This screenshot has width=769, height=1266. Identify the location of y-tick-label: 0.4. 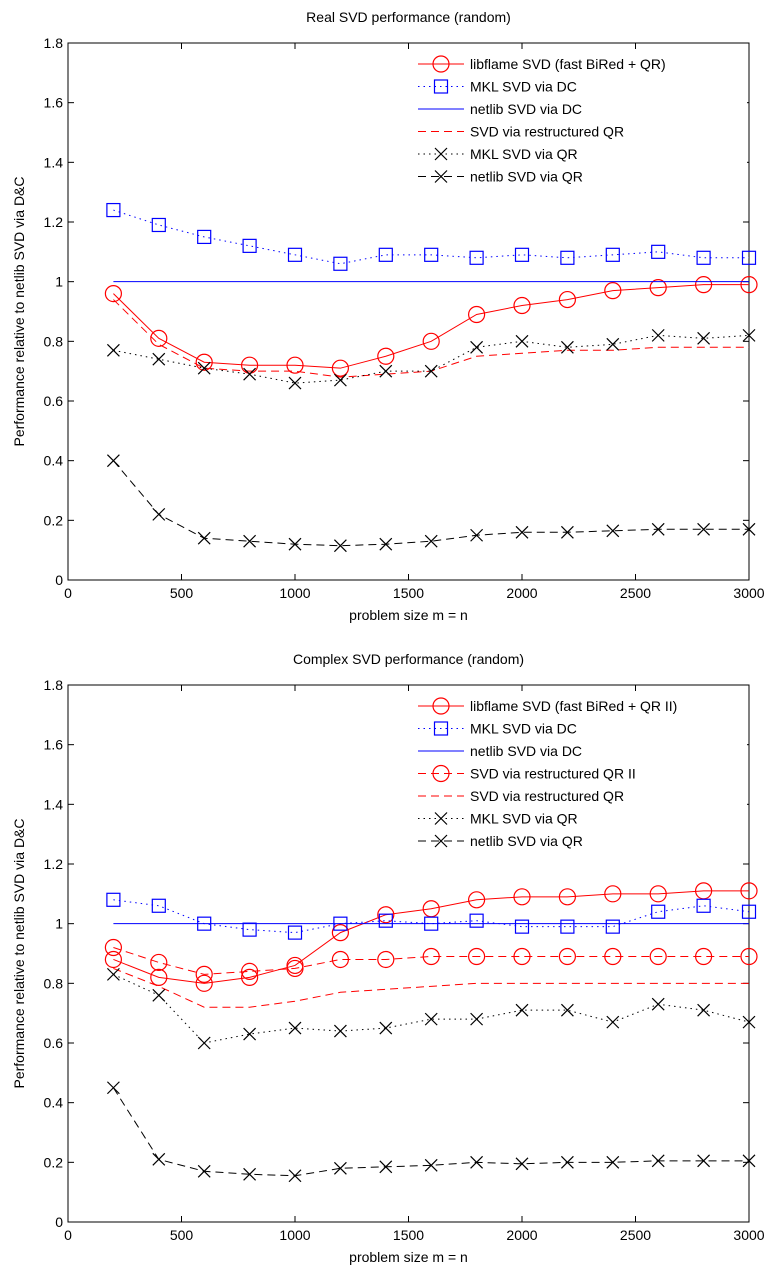
(54, 1103).